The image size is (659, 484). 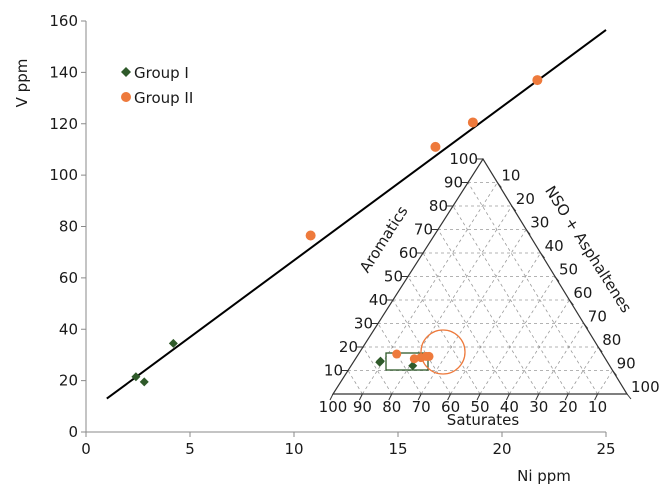 What do you see at coordinates (68, 381) in the screenshot?
I see `y-tick-label: 20` at bounding box center [68, 381].